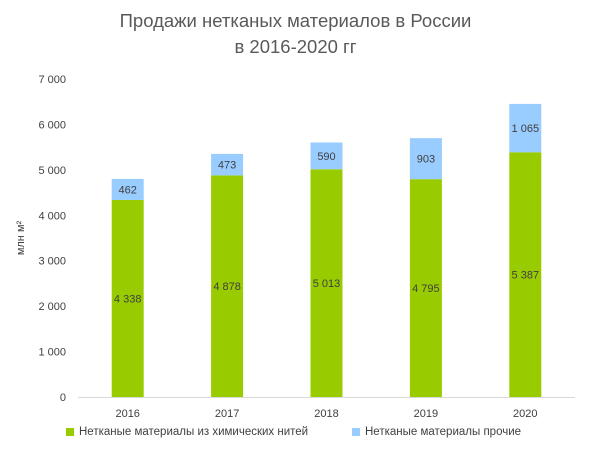  I want to click on y-tick-label: 3 000, so click(52, 262).